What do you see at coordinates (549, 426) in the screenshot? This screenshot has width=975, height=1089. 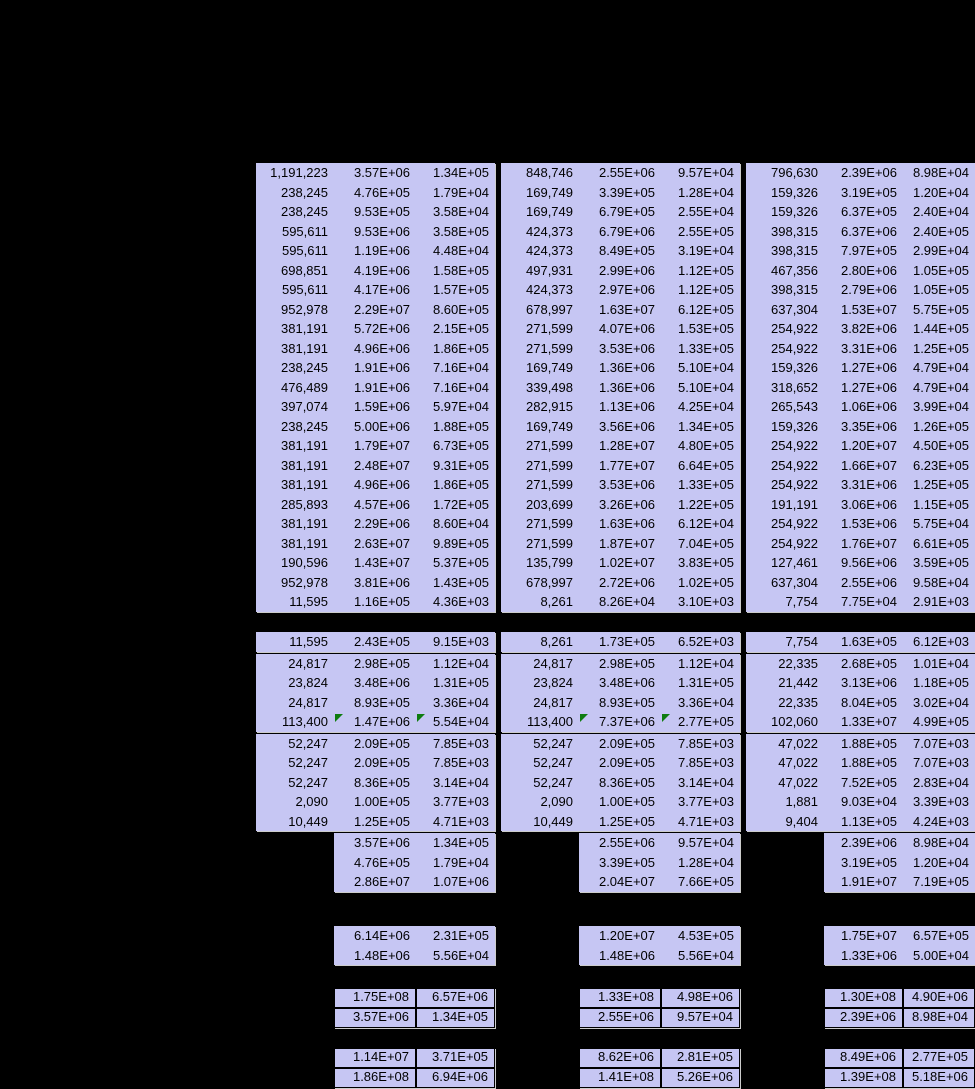 I see `cell: 169,749` at bounding box center [549, 426].